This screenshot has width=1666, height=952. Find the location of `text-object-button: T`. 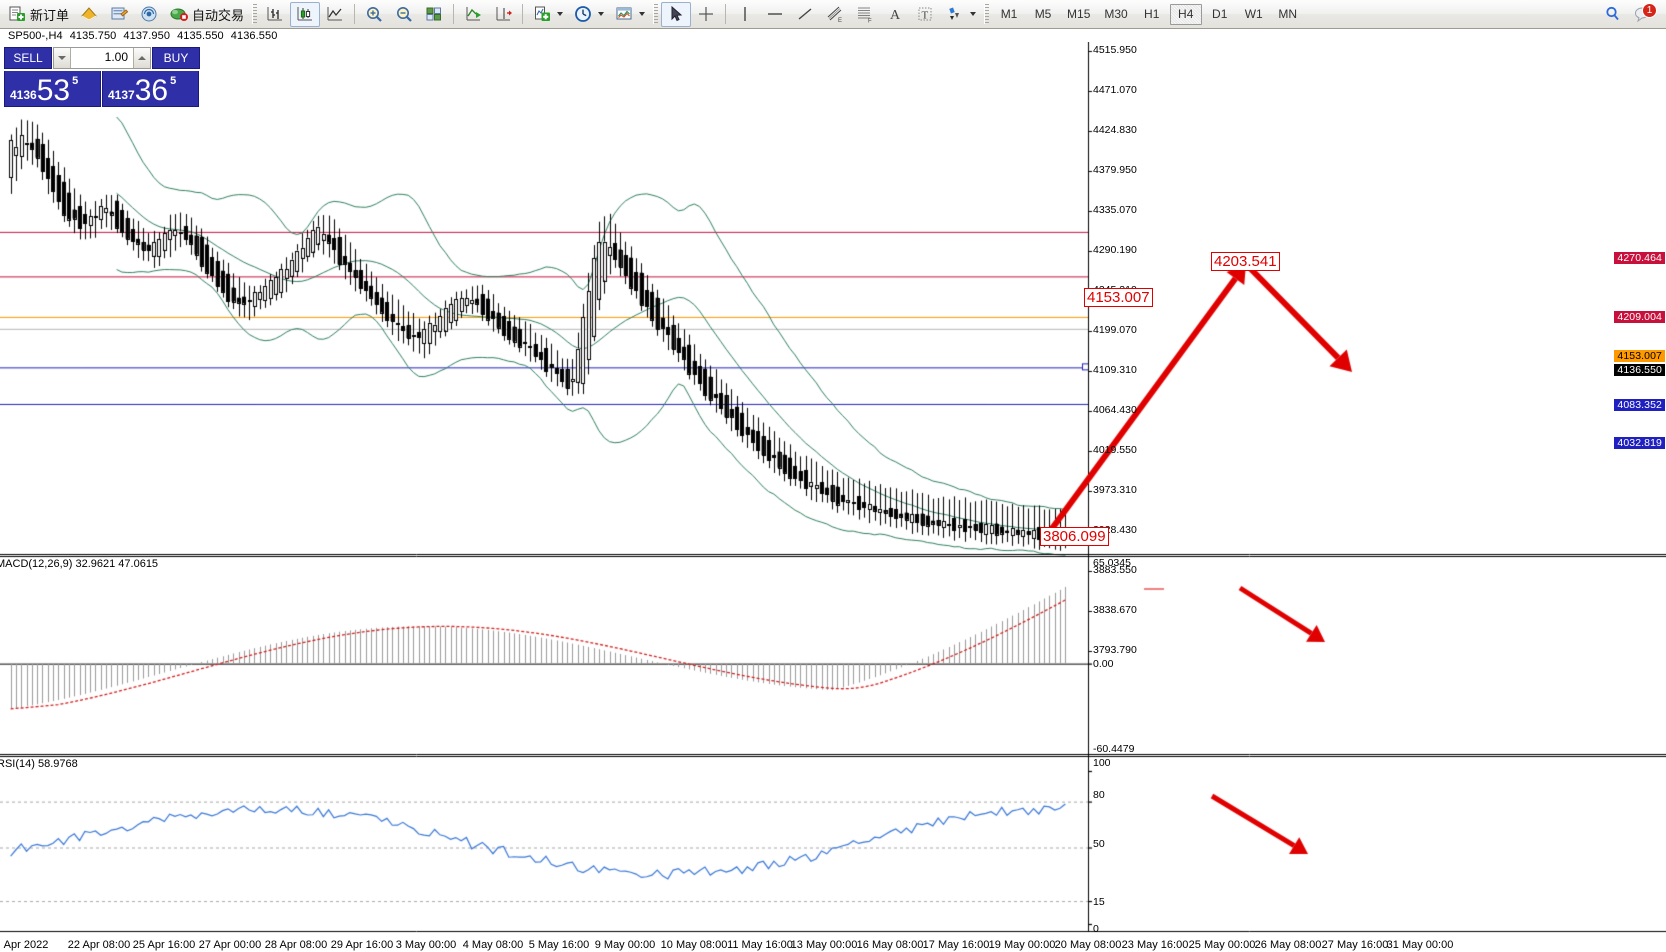

text-object-button: T is located at coordinates (925, 14).